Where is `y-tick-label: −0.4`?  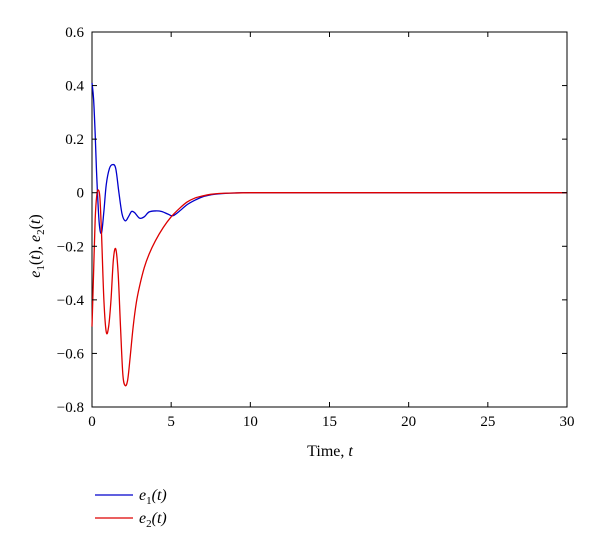 y-tick-label: −0.4 is located at coordinates (71, 301).